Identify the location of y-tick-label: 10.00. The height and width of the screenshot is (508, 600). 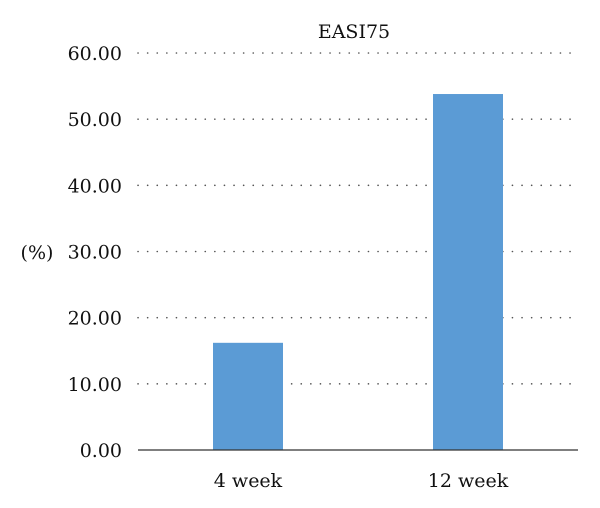
(95, 385).